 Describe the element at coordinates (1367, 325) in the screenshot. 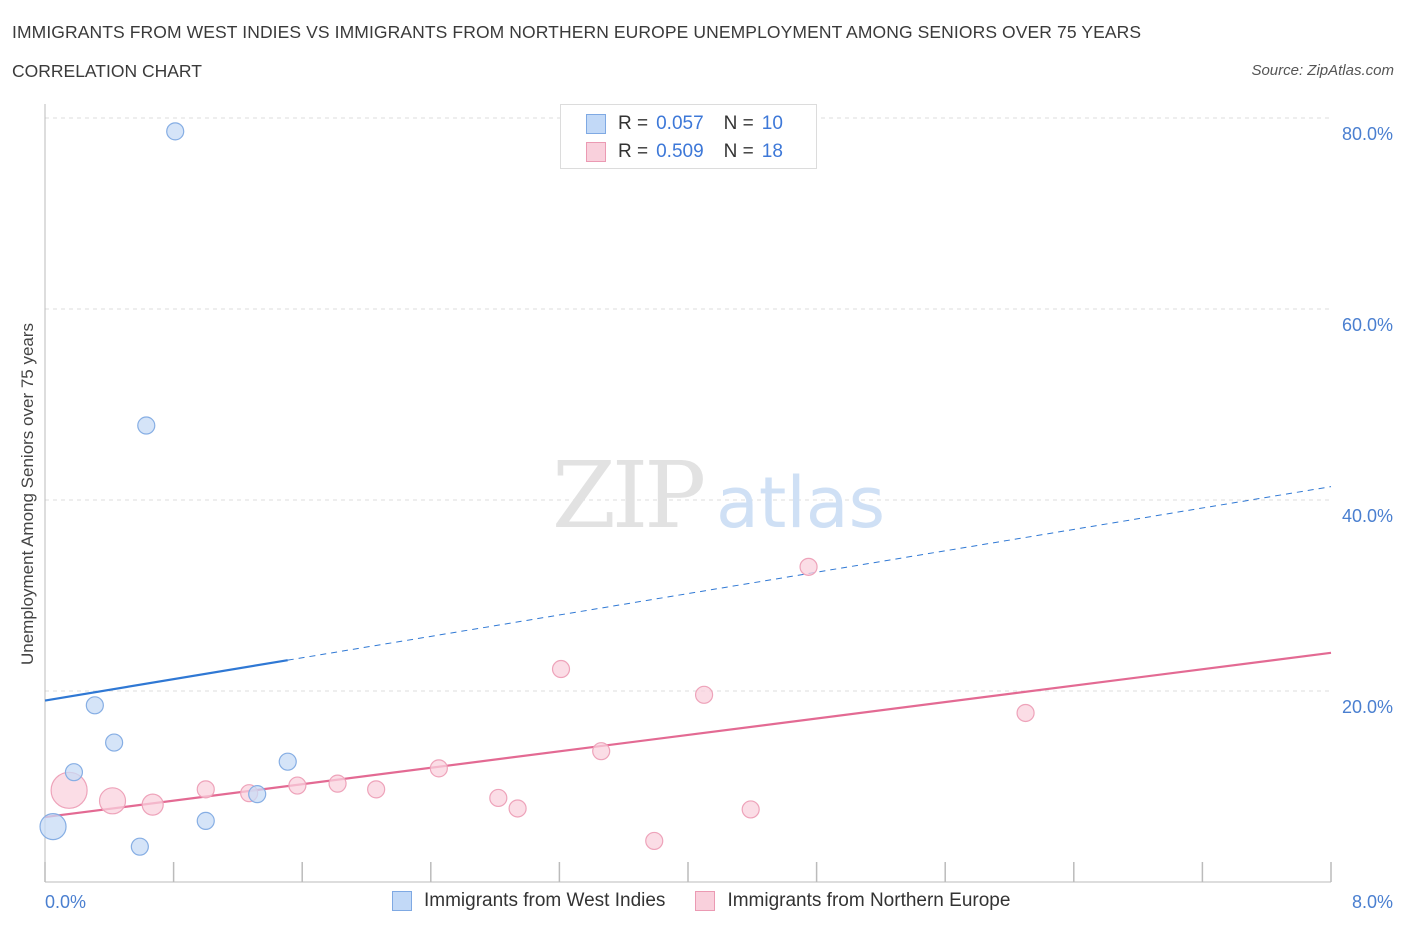

I see `y-tick-label: 60.0%` at that location.